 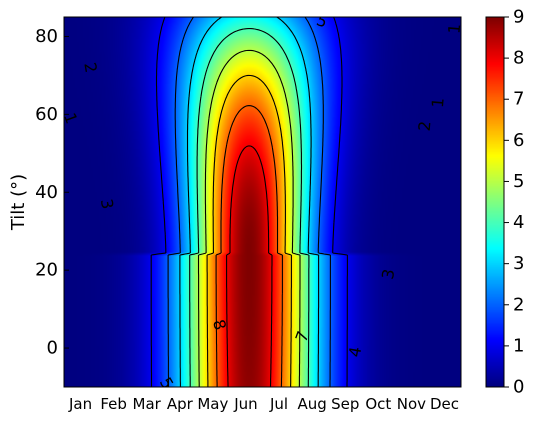 I want to click on colorbar-tick-label: 1, so click(x=518, y=345).